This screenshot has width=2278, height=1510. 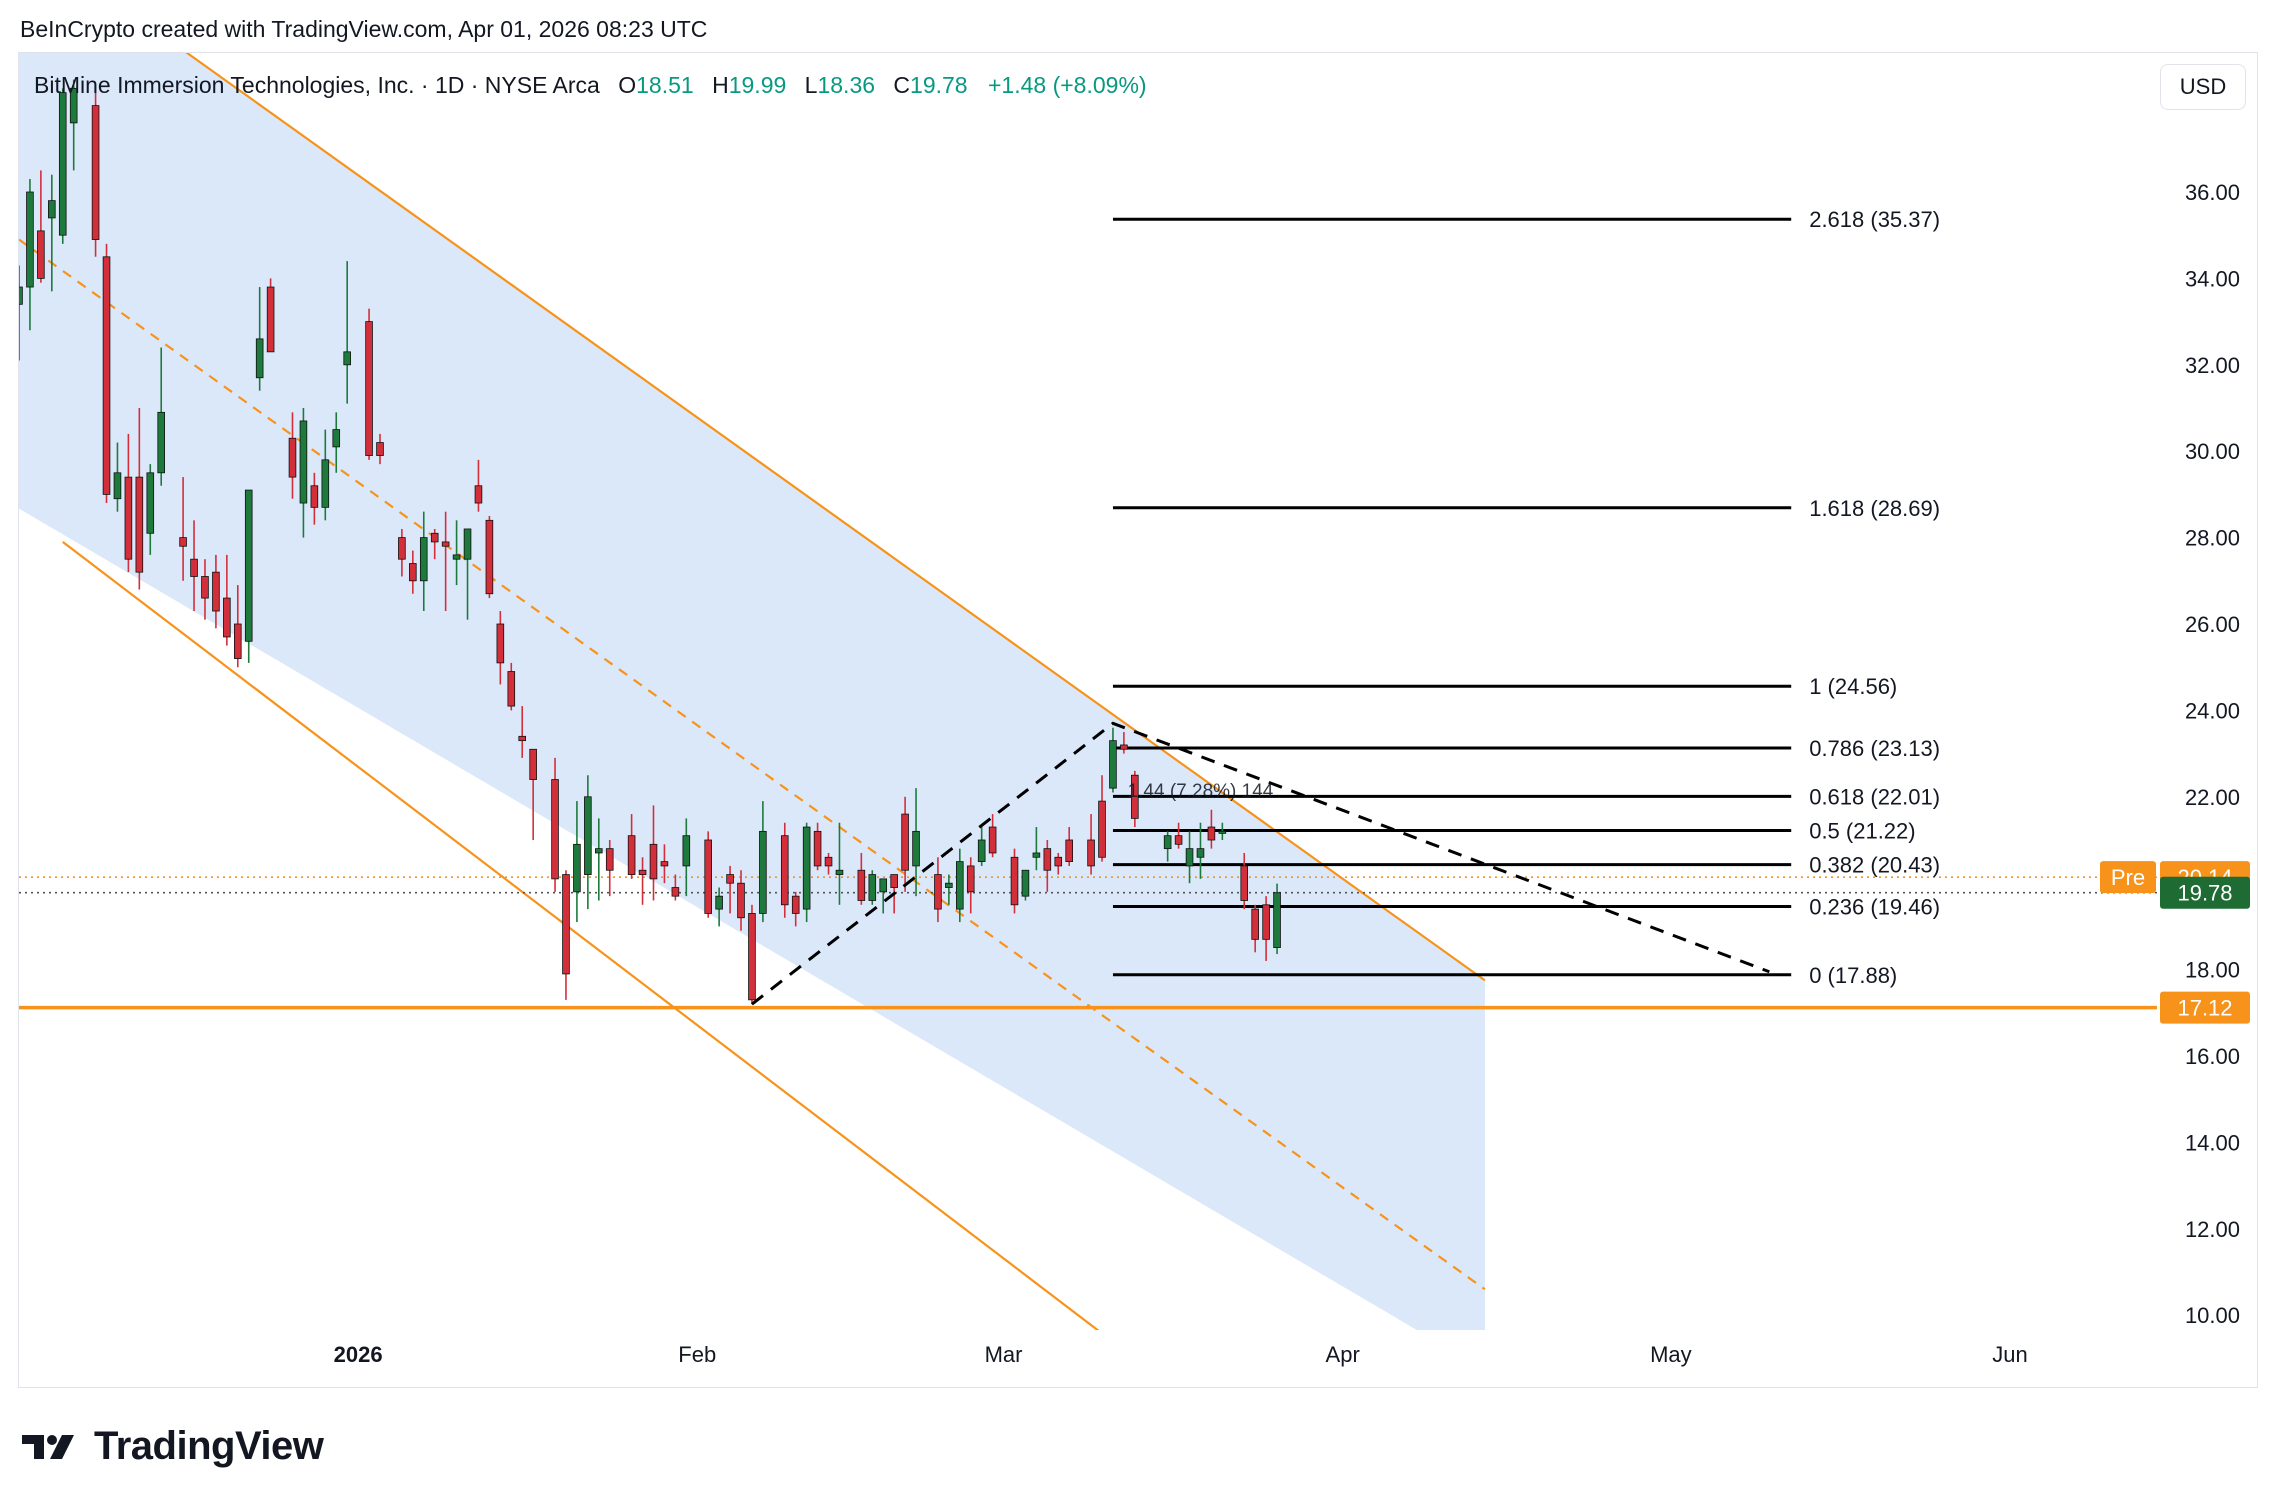 I want to click on pre-tag: Pre, so click(x=2128, y=877).